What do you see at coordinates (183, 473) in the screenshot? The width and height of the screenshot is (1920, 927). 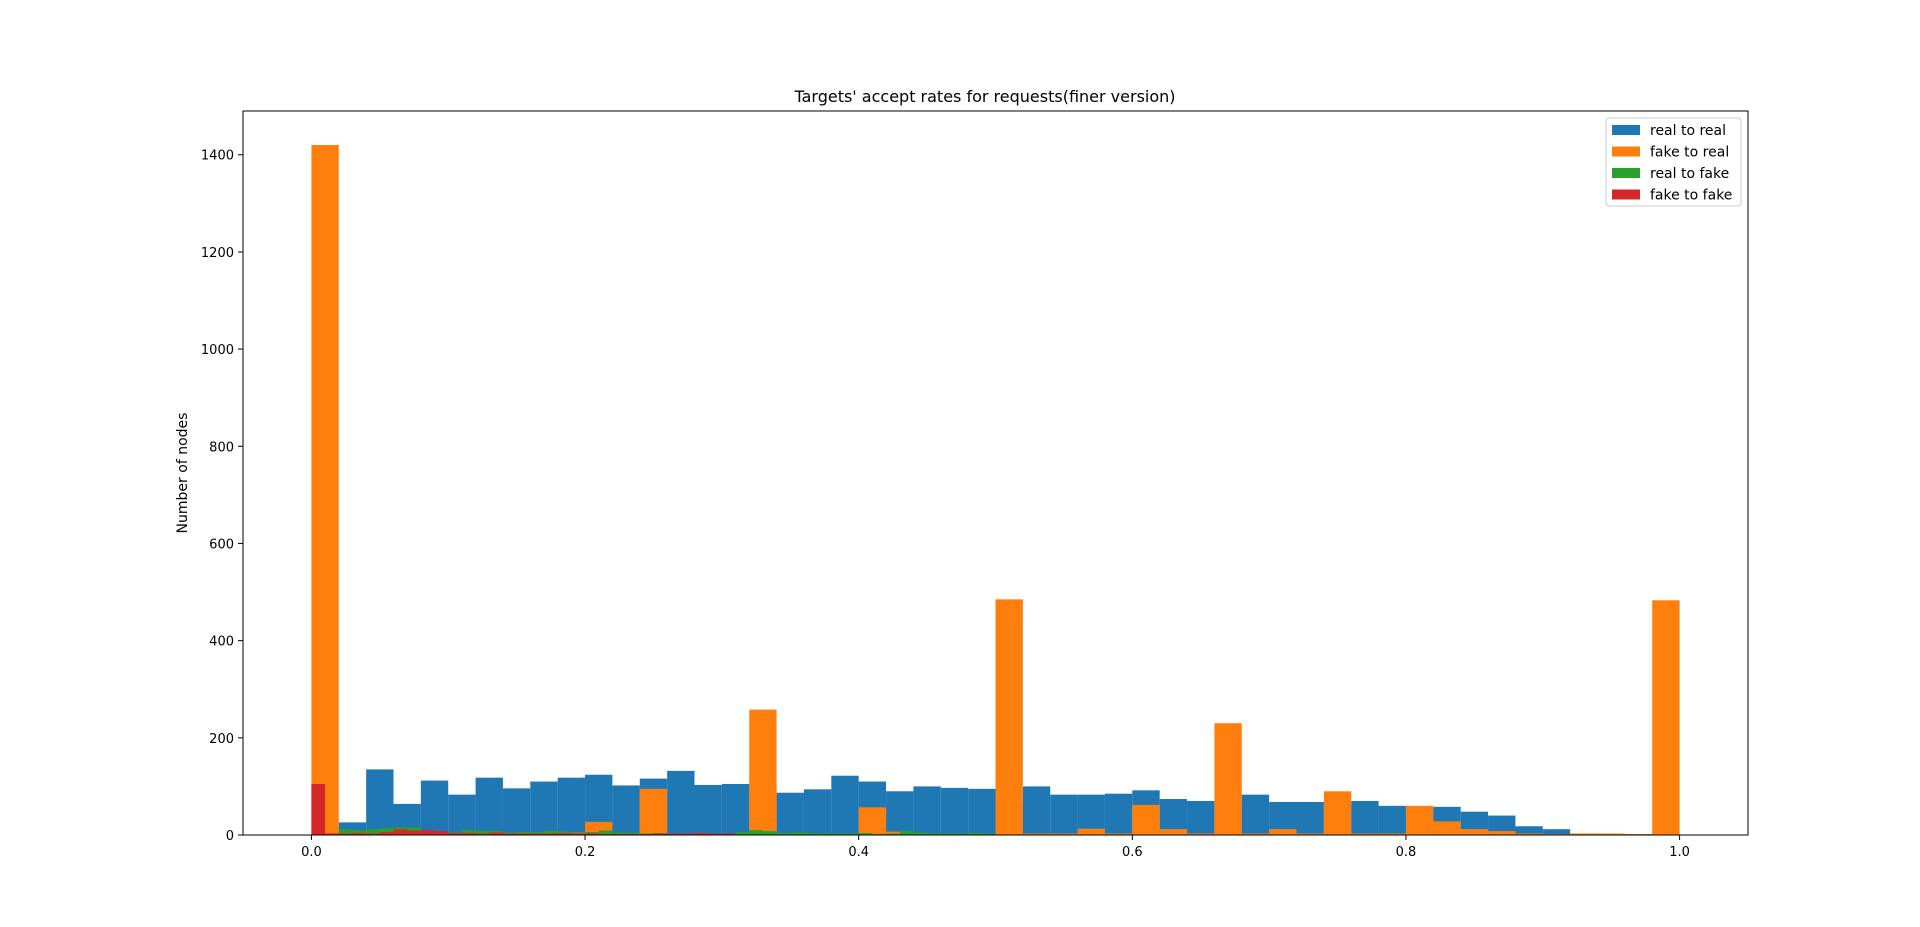 I see `y-axis-label: Number of nodes` at bounding box center [183, 473].